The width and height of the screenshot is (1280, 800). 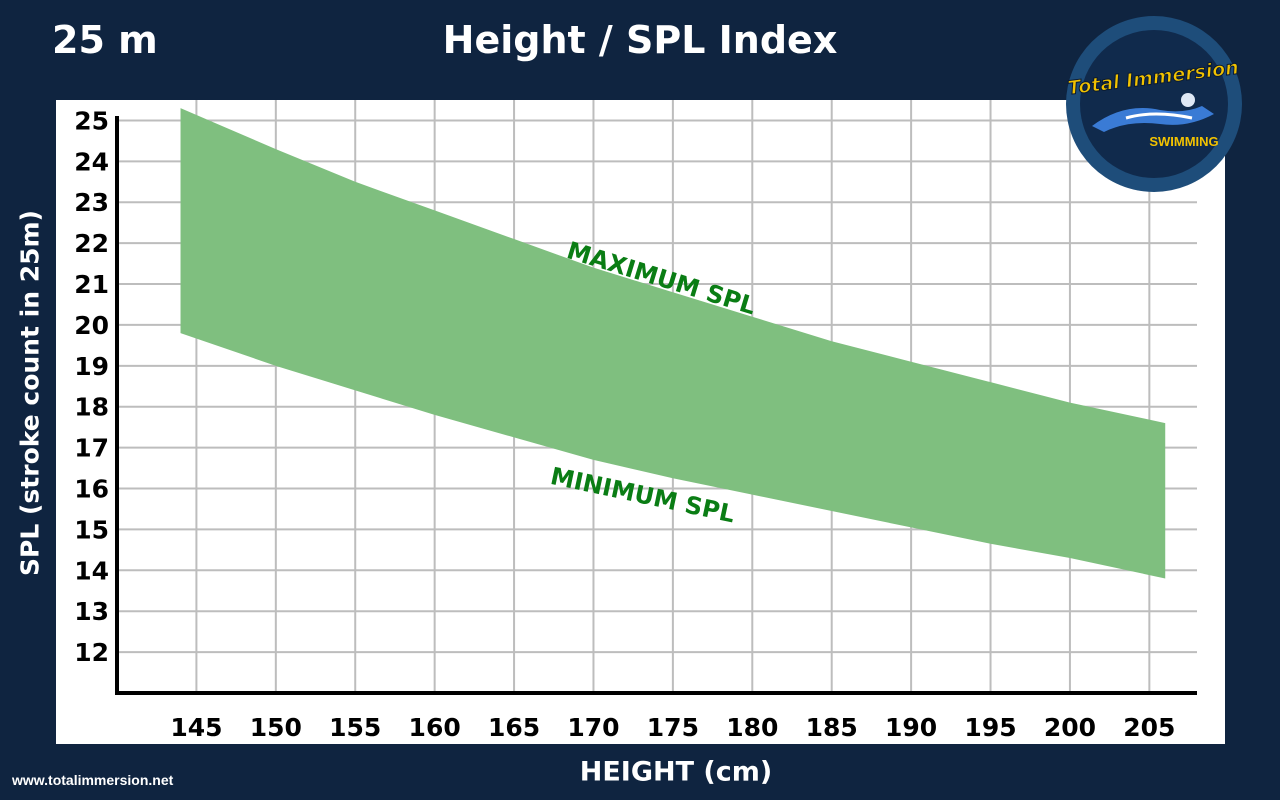 What do you see at coordinates (752, 727) in the screenshot?
I see `x-tick-label: 180` at bounding box center [752, 727].